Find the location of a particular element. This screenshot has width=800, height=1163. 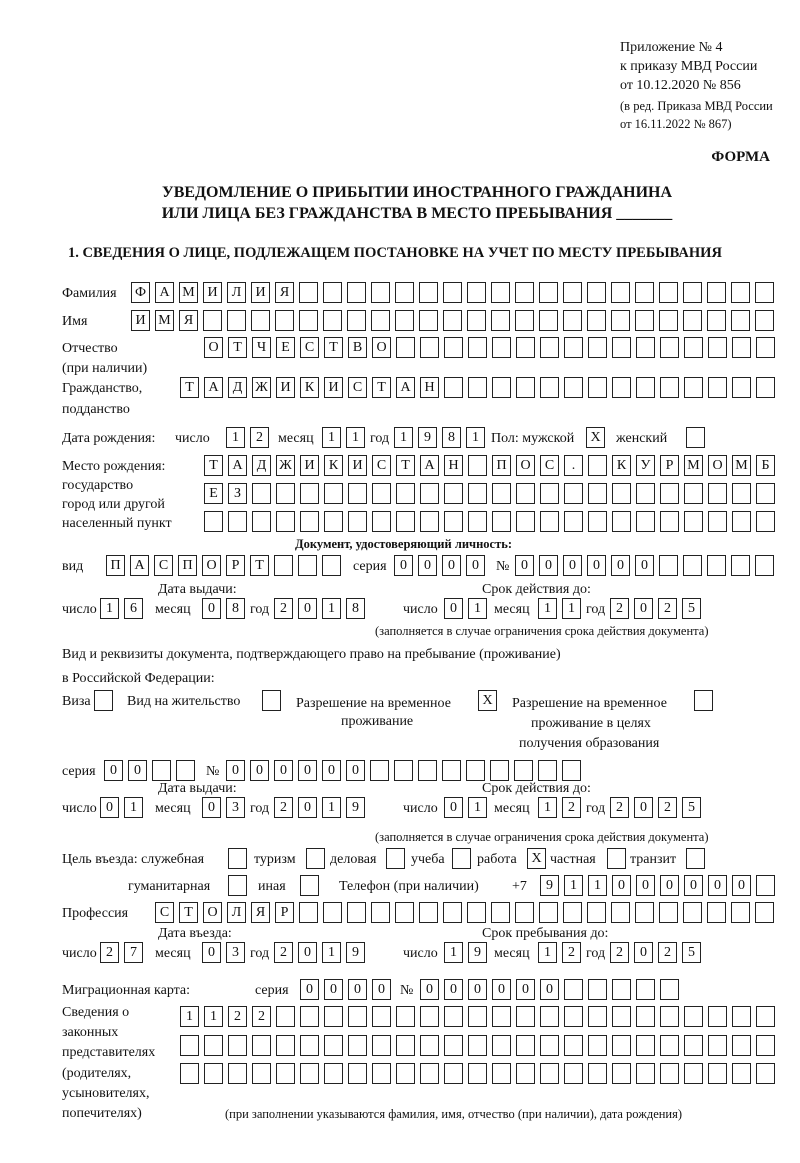

char-box: Ф is located at coordinates (140, 292).